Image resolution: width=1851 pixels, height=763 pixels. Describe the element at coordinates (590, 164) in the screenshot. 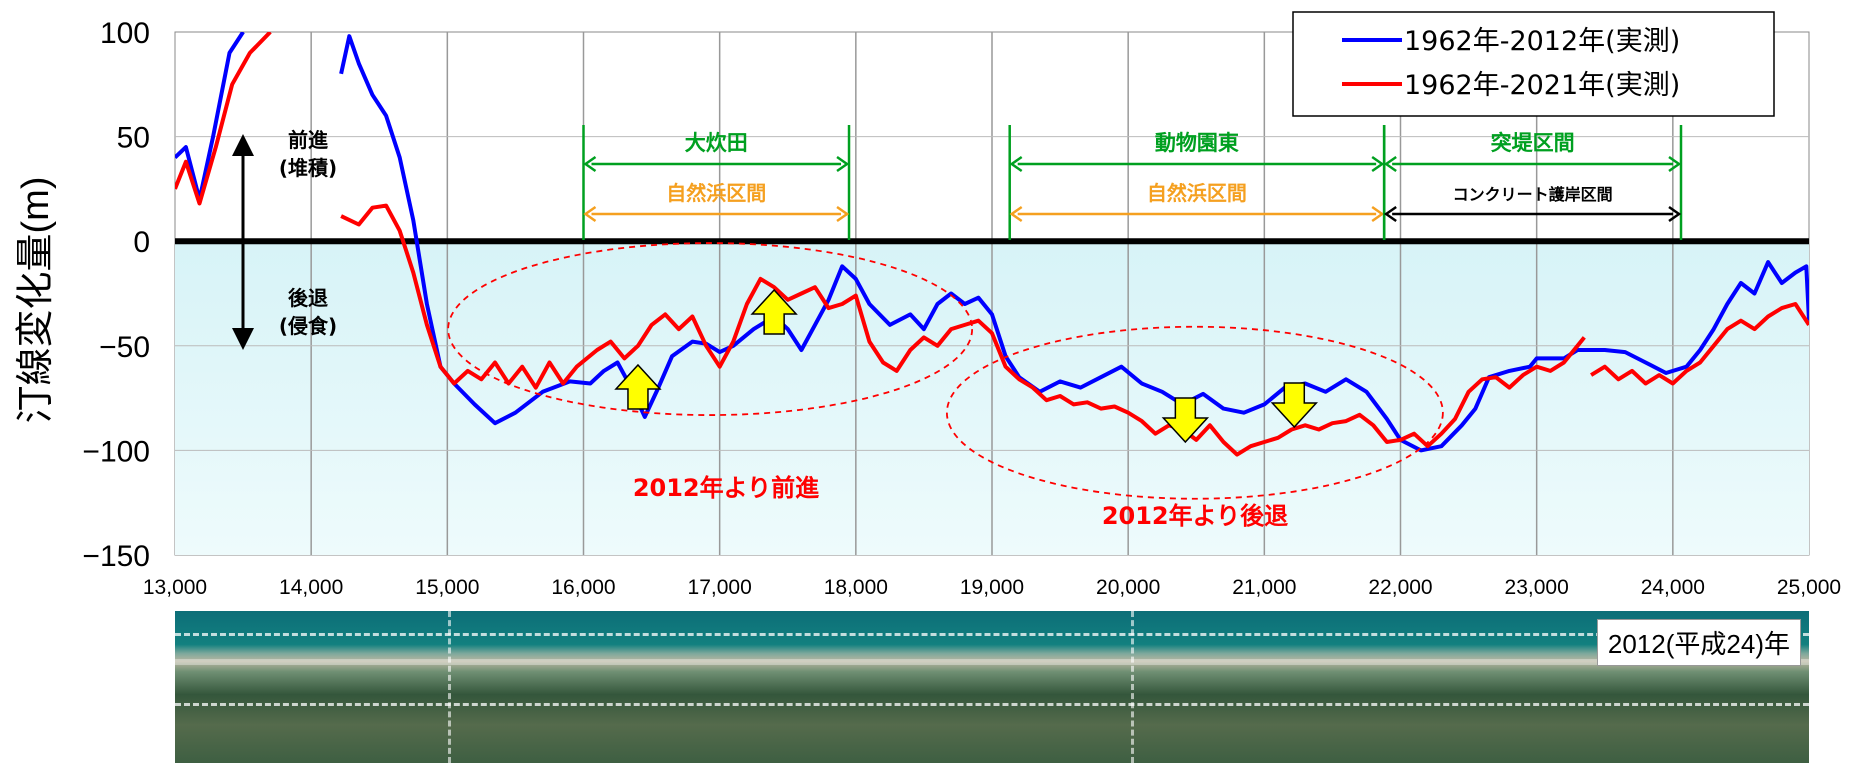

I see `section-1-name-arrow-head-left` at that location.